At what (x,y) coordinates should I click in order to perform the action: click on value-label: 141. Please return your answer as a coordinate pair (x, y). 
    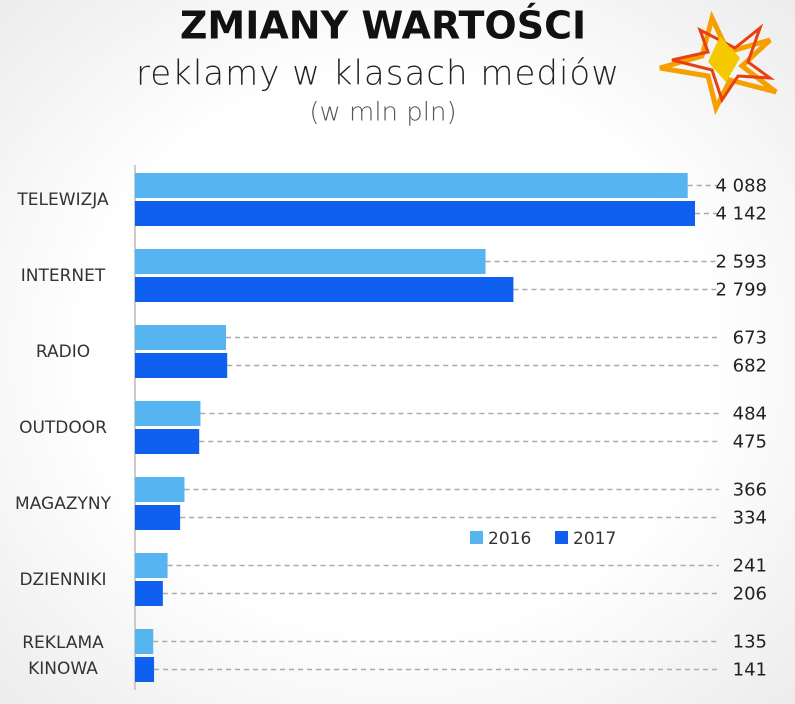
    Looking at the image, I should click on (750, 670).